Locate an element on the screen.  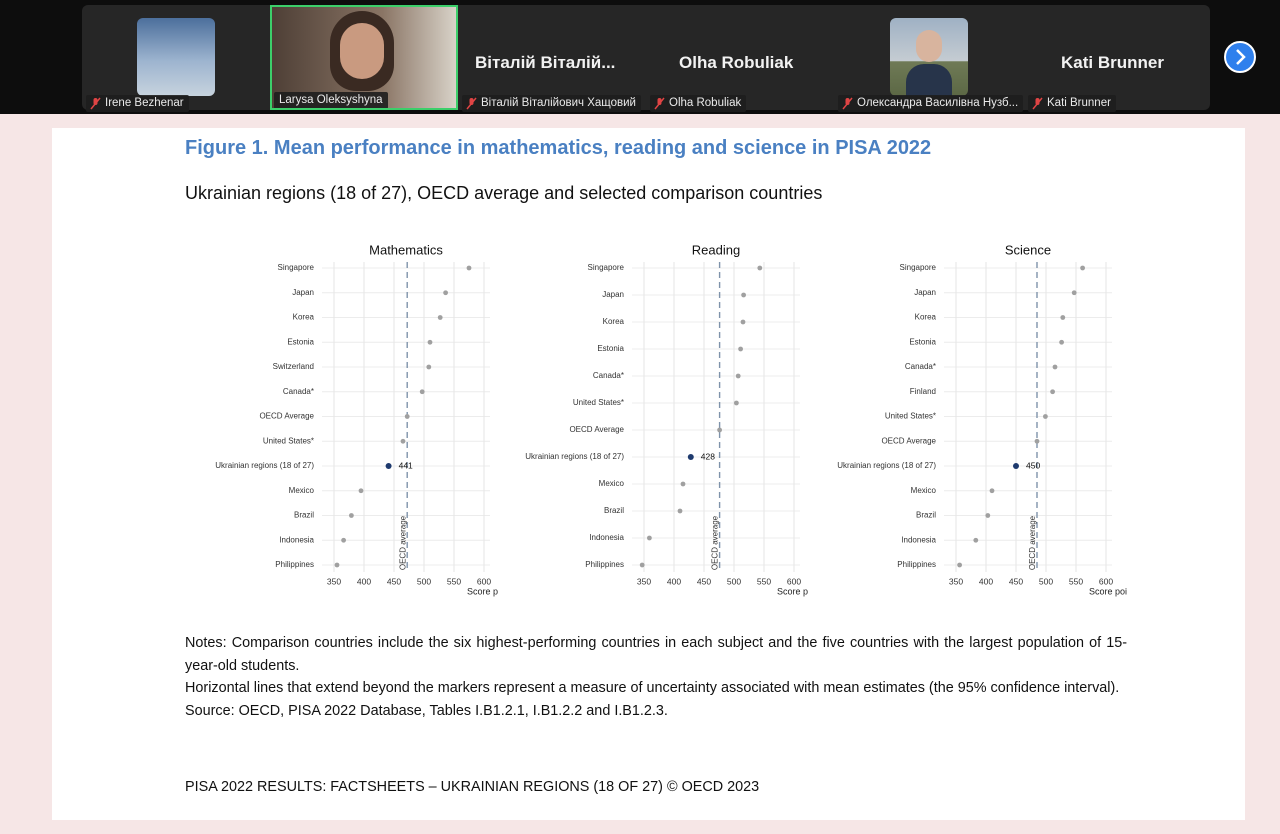
participant-tile: Kati Brunner Kati Brunner is located at coordinates (1118, 58).